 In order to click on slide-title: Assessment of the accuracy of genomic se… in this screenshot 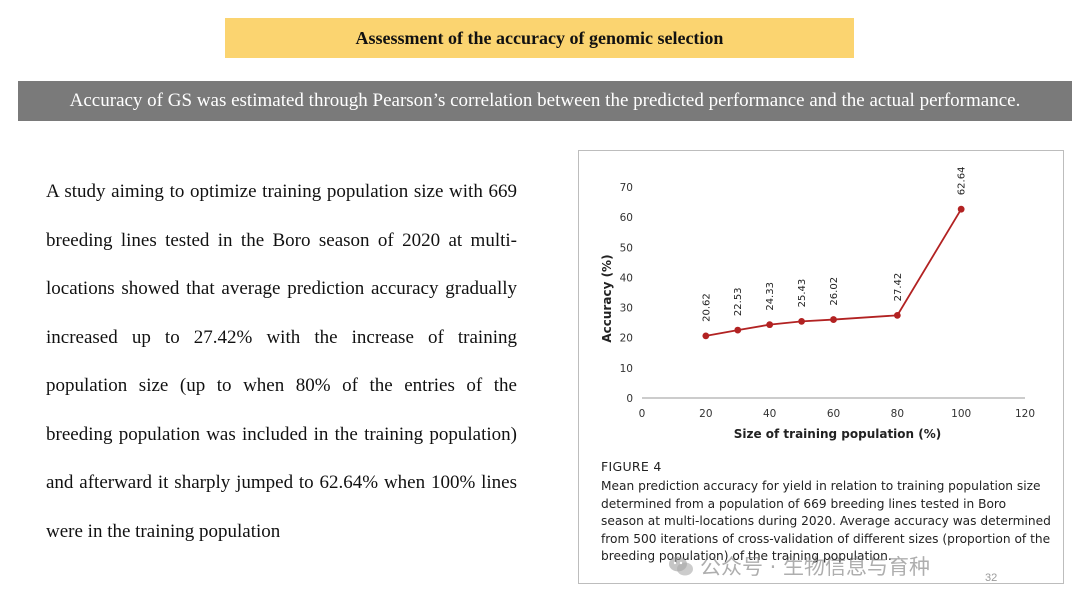, I will do `click(539, 38)`.